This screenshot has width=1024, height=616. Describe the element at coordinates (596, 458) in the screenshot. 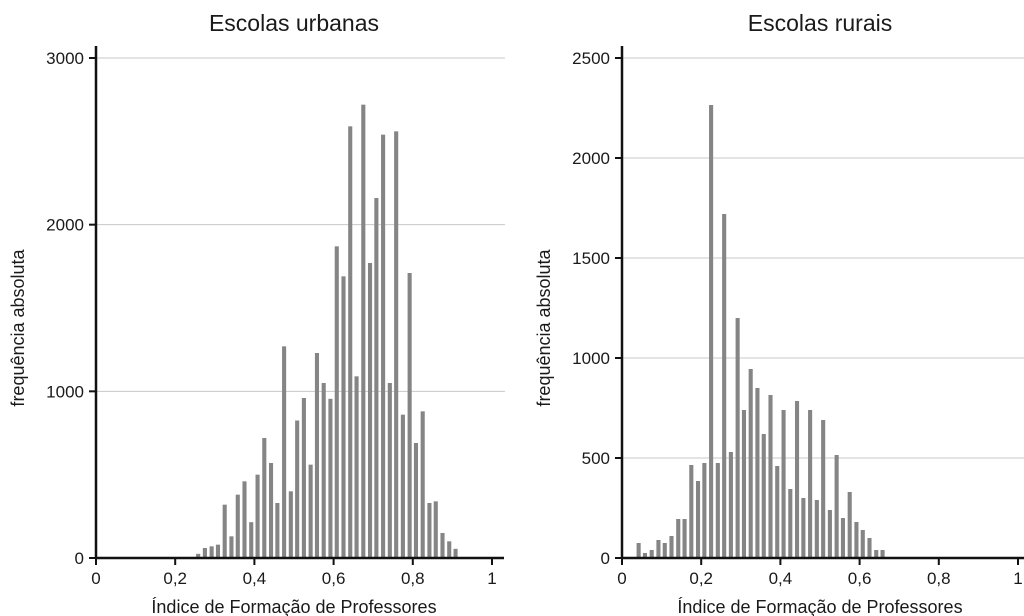

I see `y-tick-label: 500` at that location.